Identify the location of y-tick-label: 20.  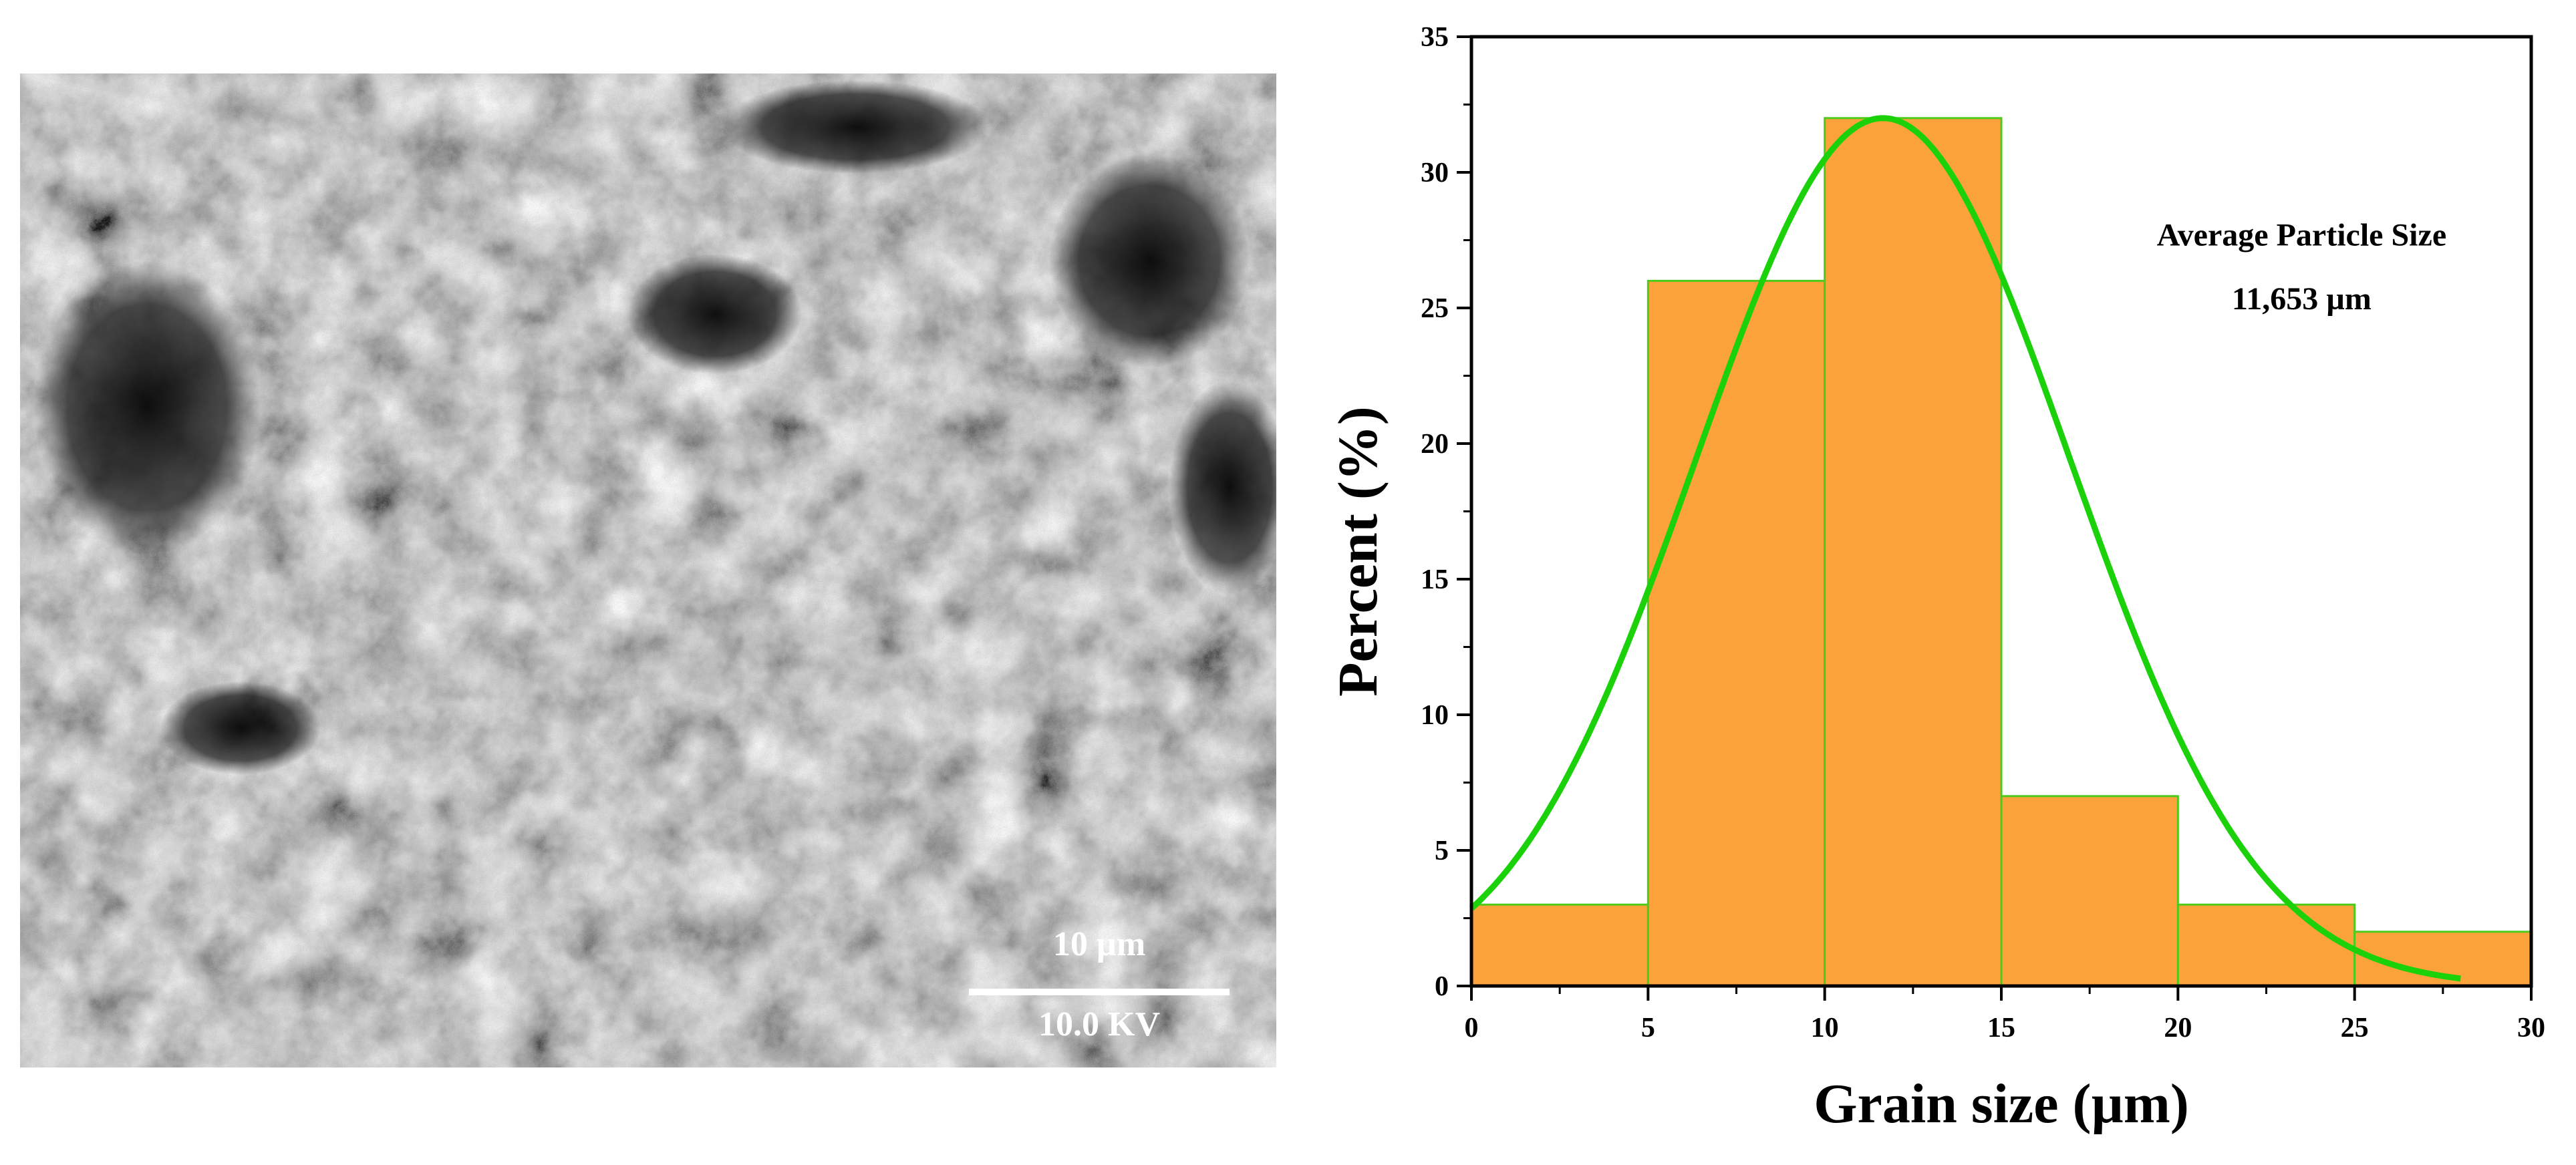
(1435, 445).